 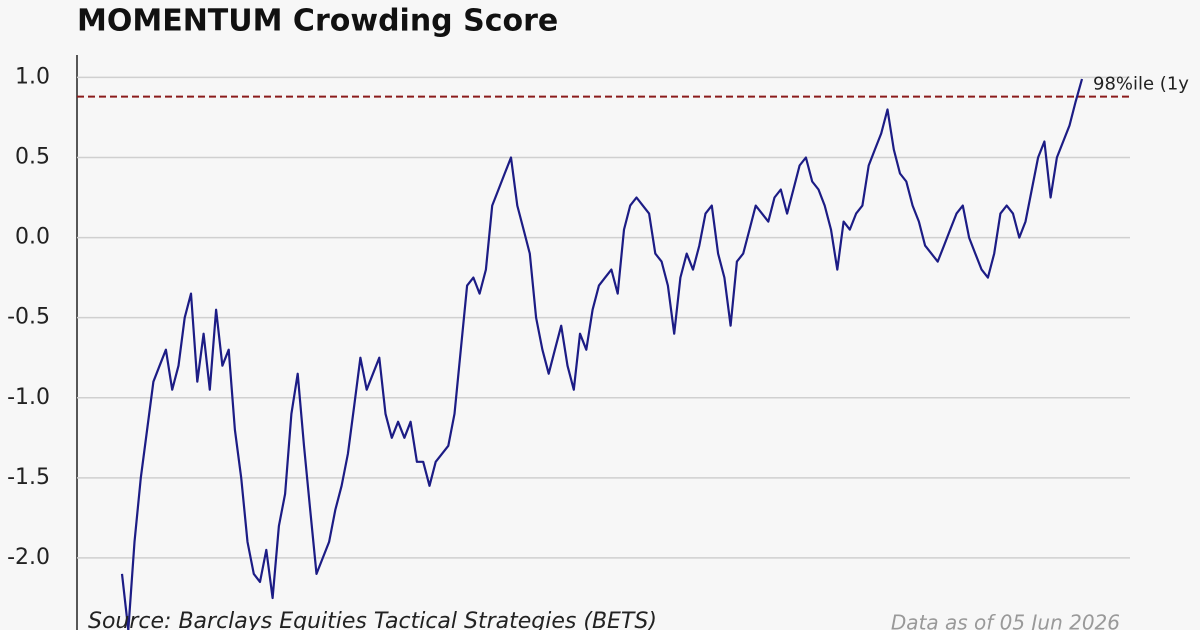 What do you see at coordinates (32, 237) in the screenshot?
I see `y-tick-label: 0.0` at bounding box center [32, 237].